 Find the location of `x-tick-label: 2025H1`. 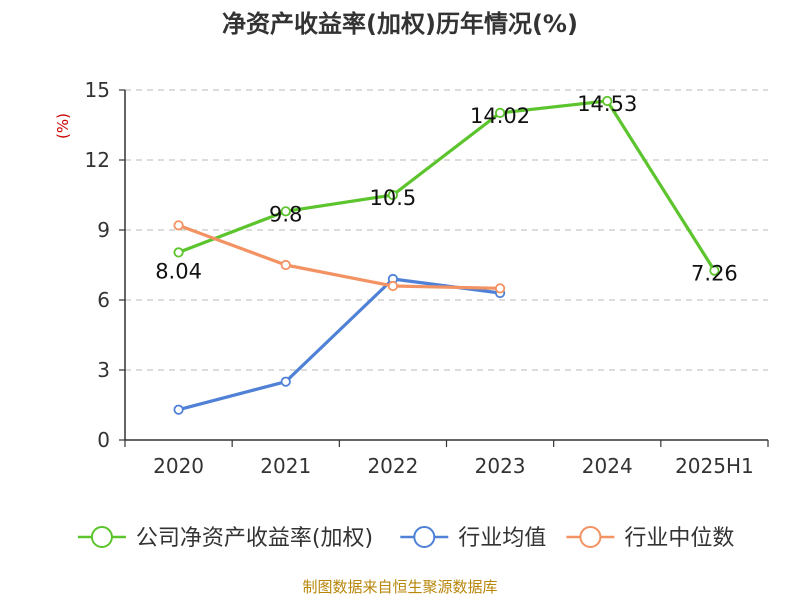

x-tick-label: 2025H1 is located at coordinates (714, 466).